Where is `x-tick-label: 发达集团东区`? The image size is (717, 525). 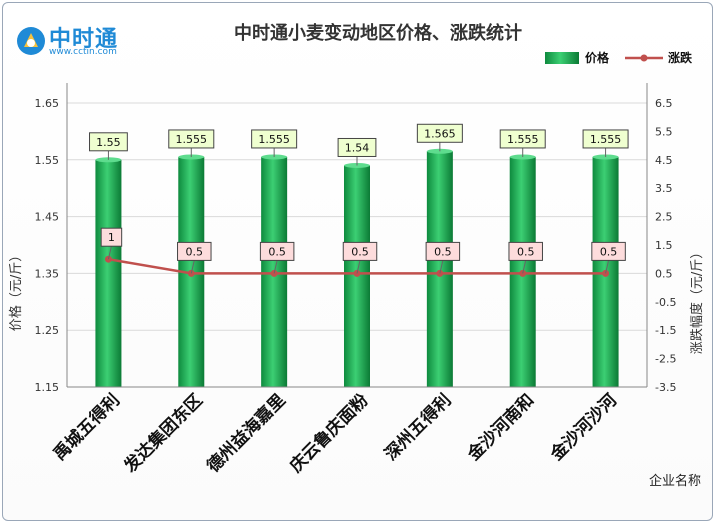
x-tick-label: 发达集团东区 is located at coordinates (163, 434).